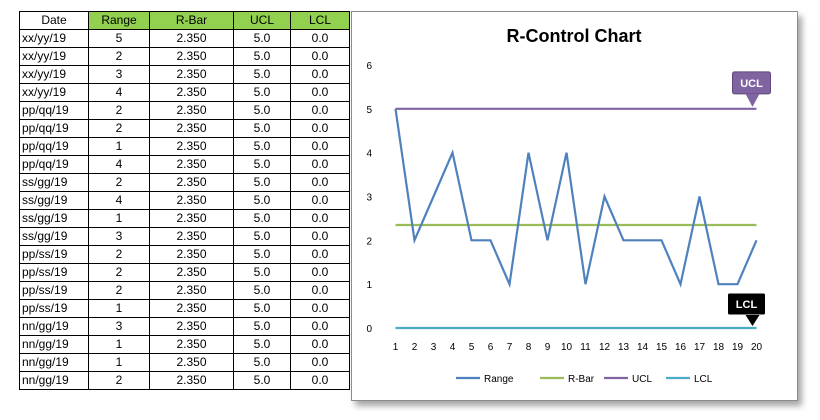  Describe the element at coordinates (54, 20) in the screenshot. I see `header-date: Date` at that location.